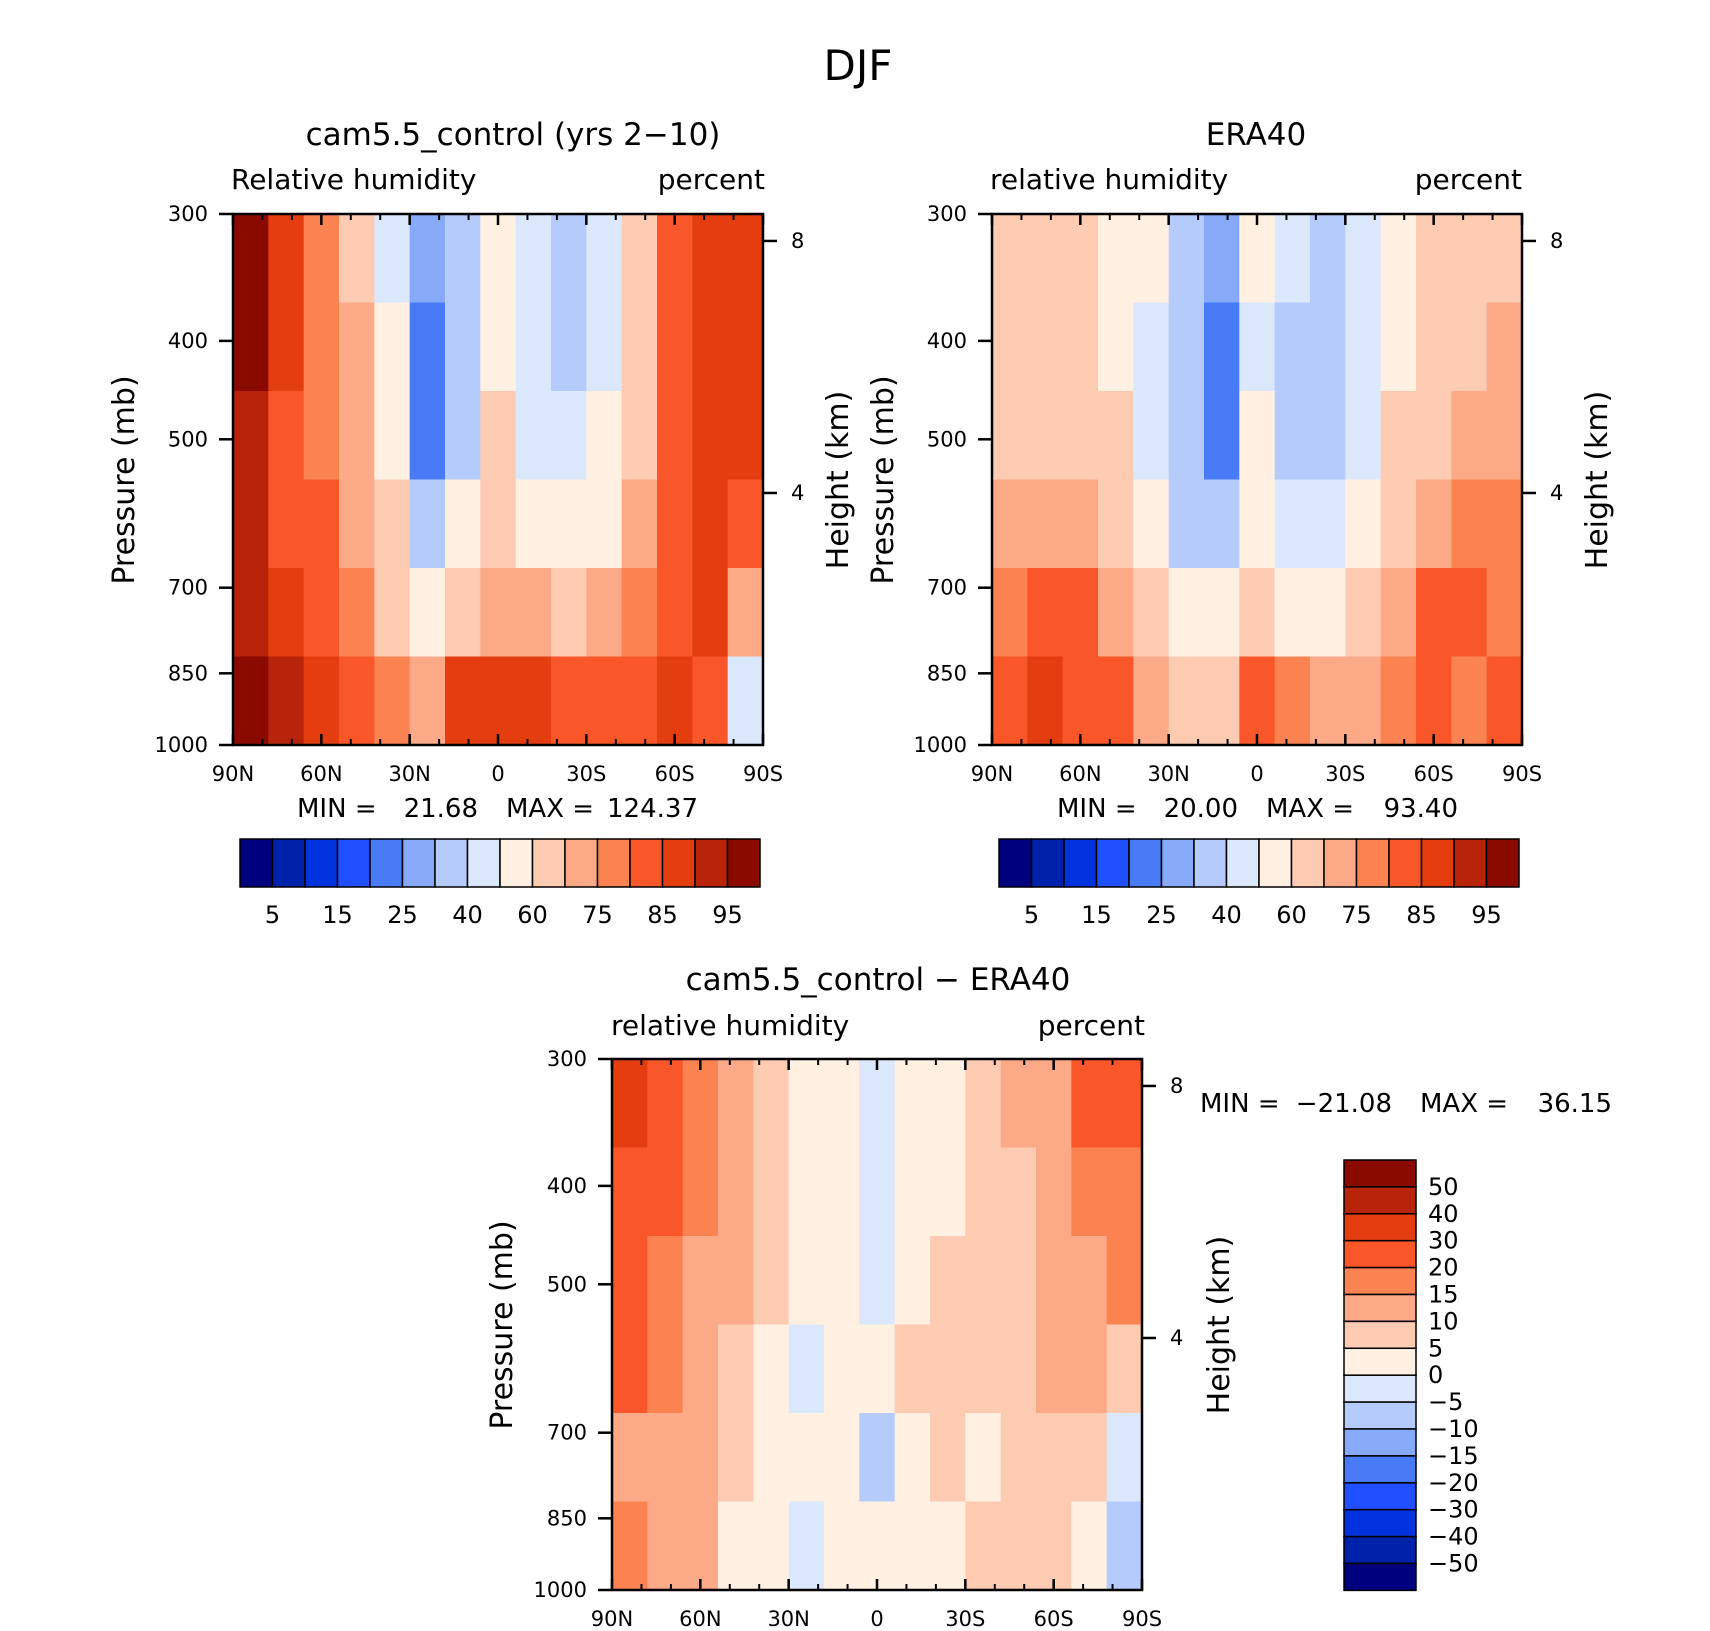  I want to click on colorbar-label: −30, so click(1453, 1510).